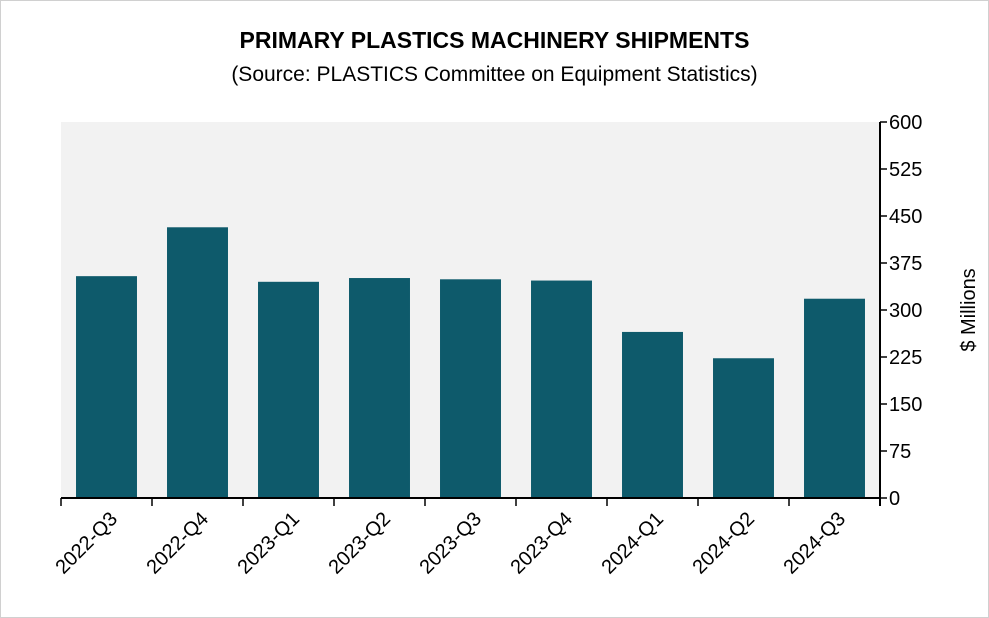 The image size is (989, 618). I want to click on y-axis-label: $ Millions, so click(969, 309).